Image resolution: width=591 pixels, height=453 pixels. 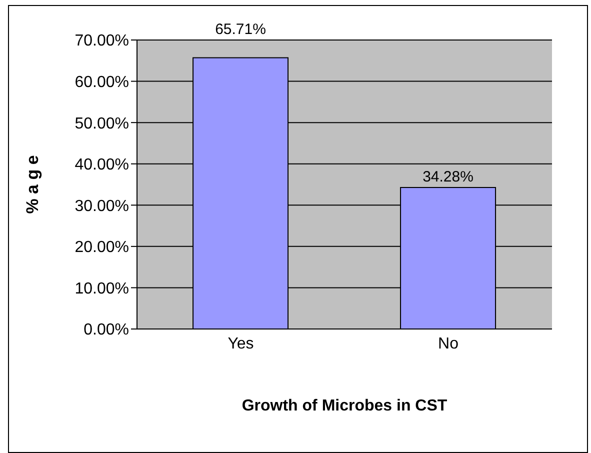 What do you see at coordinates (241, 343) in the screenshot?
I see `x-tick-label: Yes` at bounding box center [241, 343].